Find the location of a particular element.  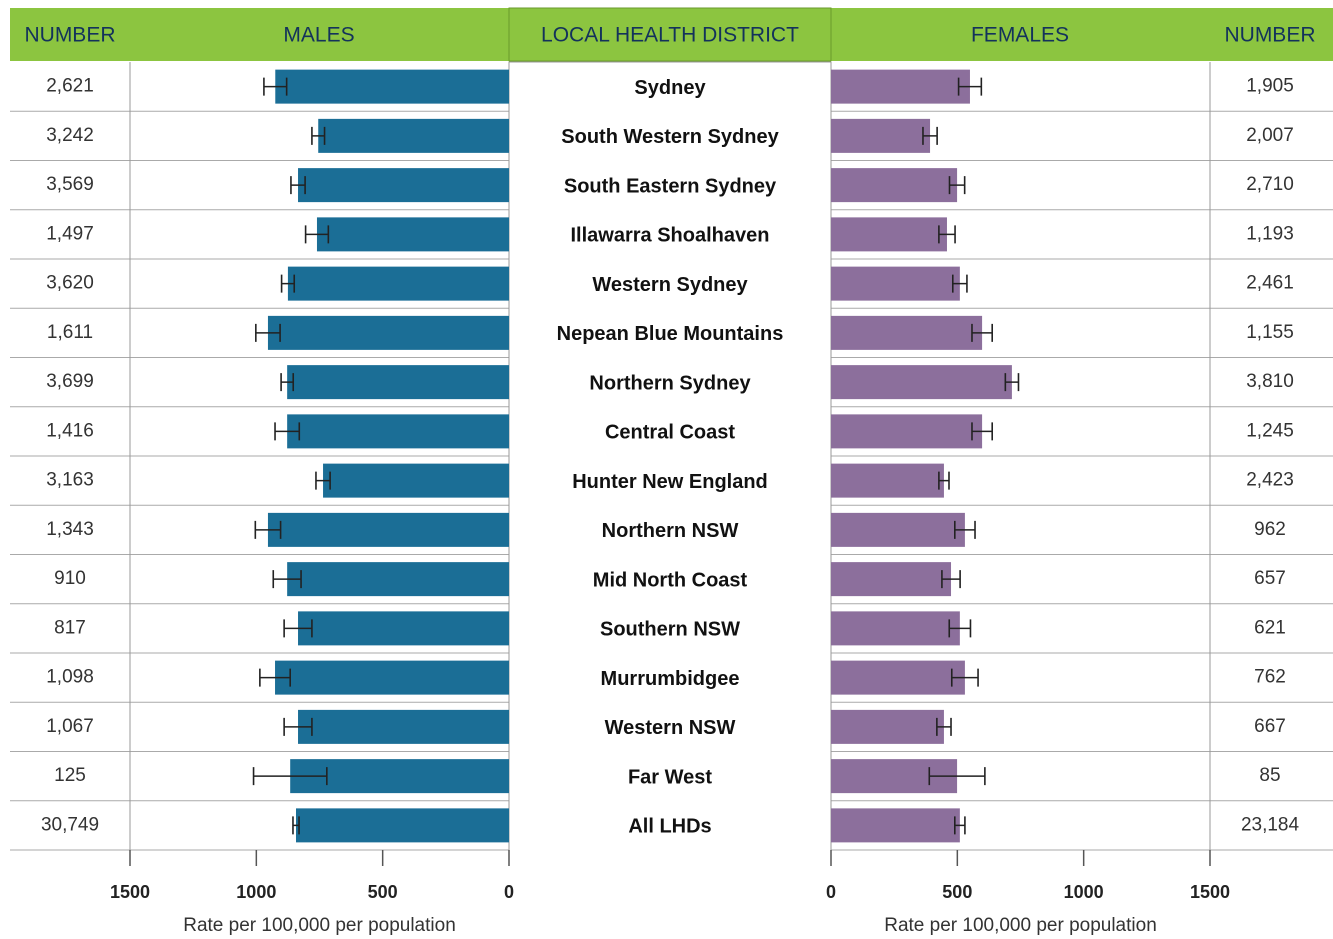

district-label: Central Coast is located at coordinates (670, 433).